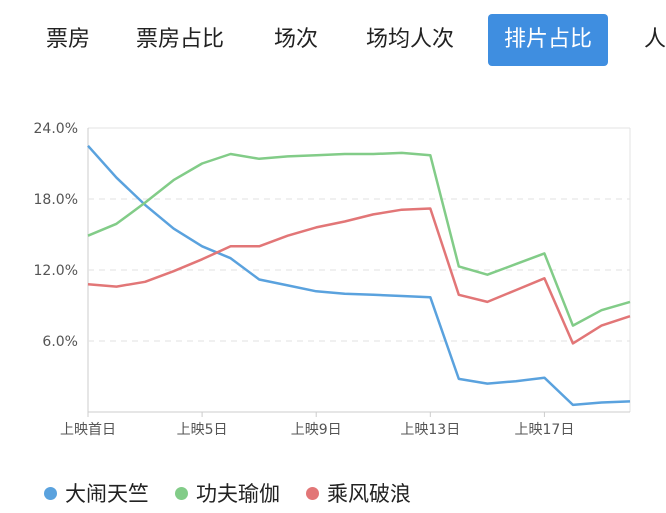 The height and width of the screenshot is (513, 666). I want to click on y-tick-label: 6.0%, so click(60, 342).